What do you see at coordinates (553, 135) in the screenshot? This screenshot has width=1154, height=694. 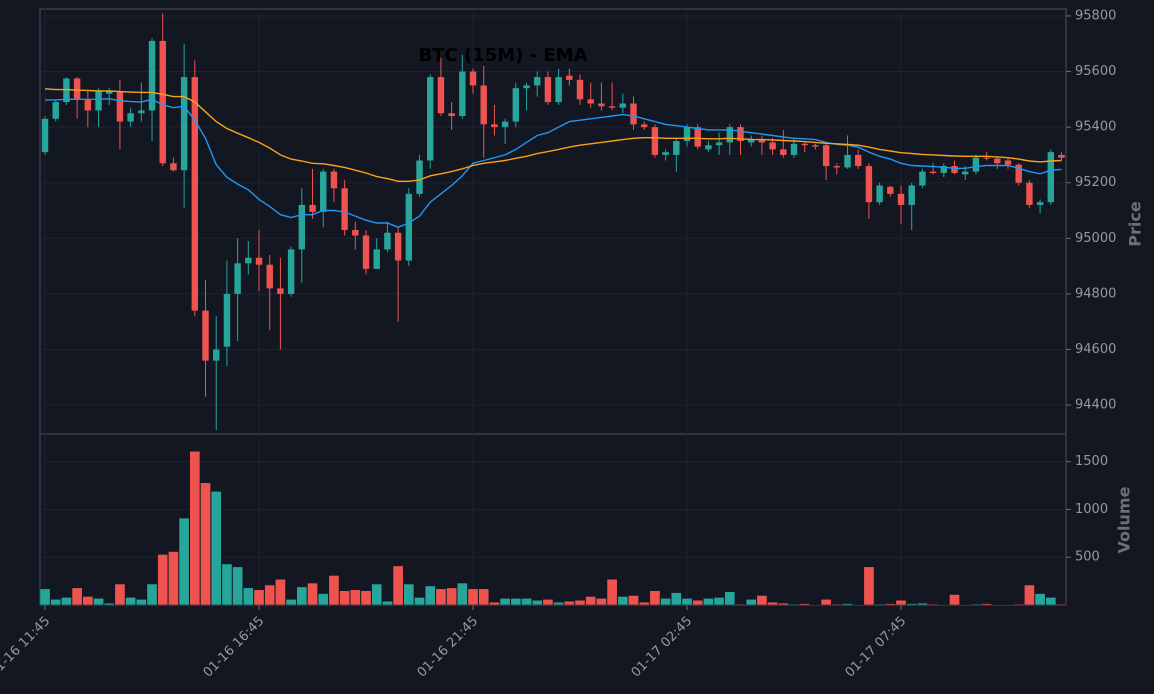 I see `ema-line` at bounding box center [553, 135].